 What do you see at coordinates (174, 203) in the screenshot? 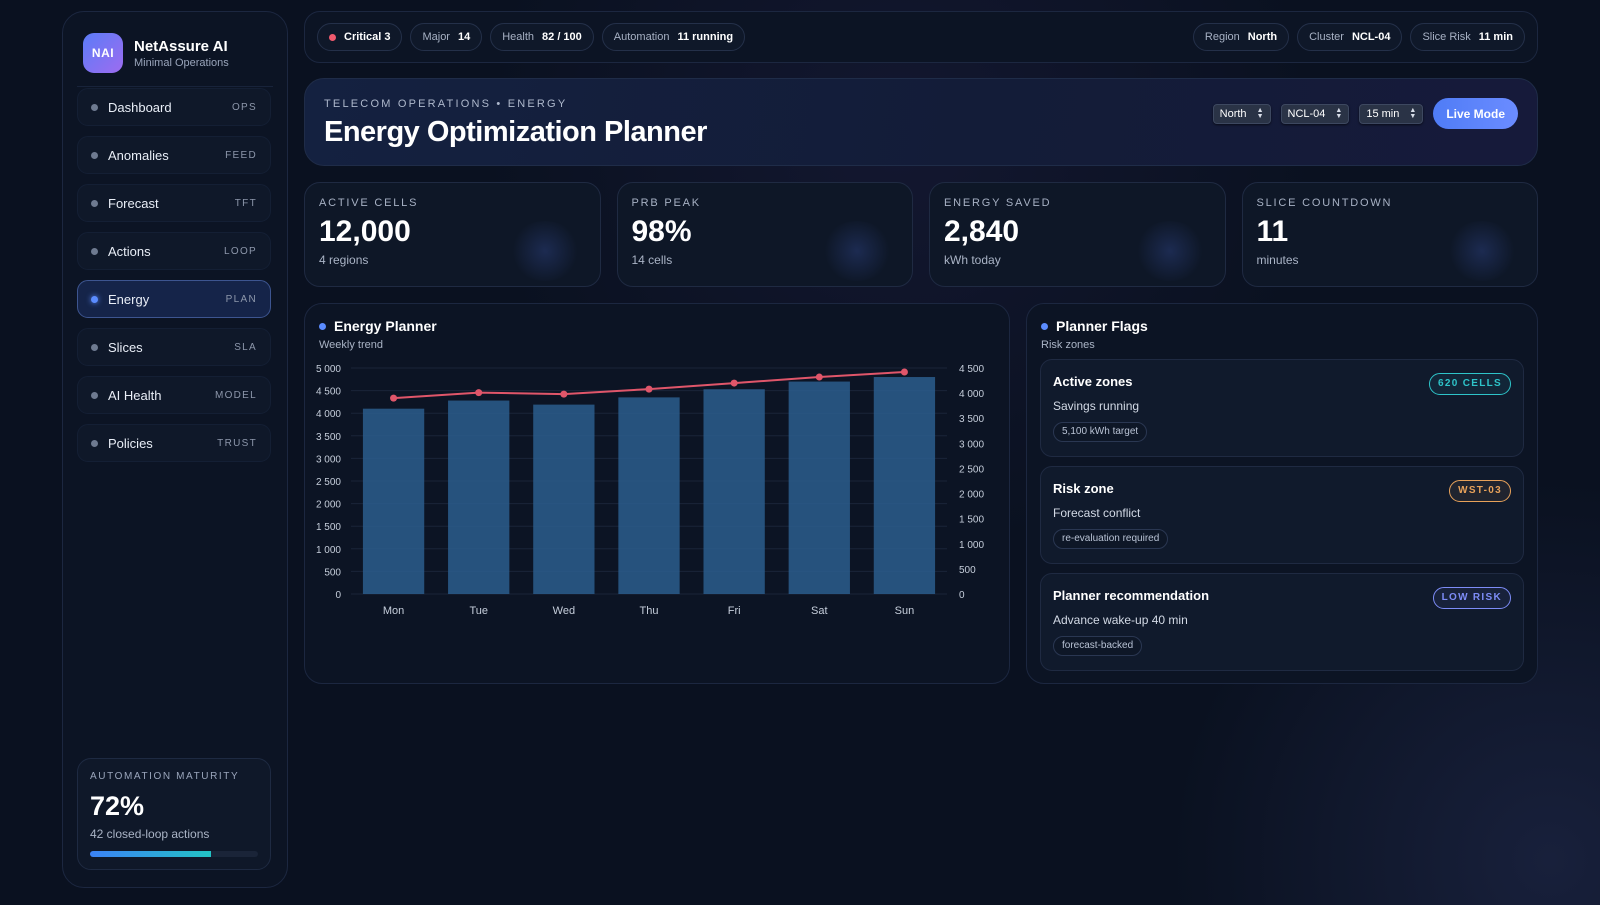
I see `sidebar-item-forecast: Forecast TFT` at bounding box center [174, 203].